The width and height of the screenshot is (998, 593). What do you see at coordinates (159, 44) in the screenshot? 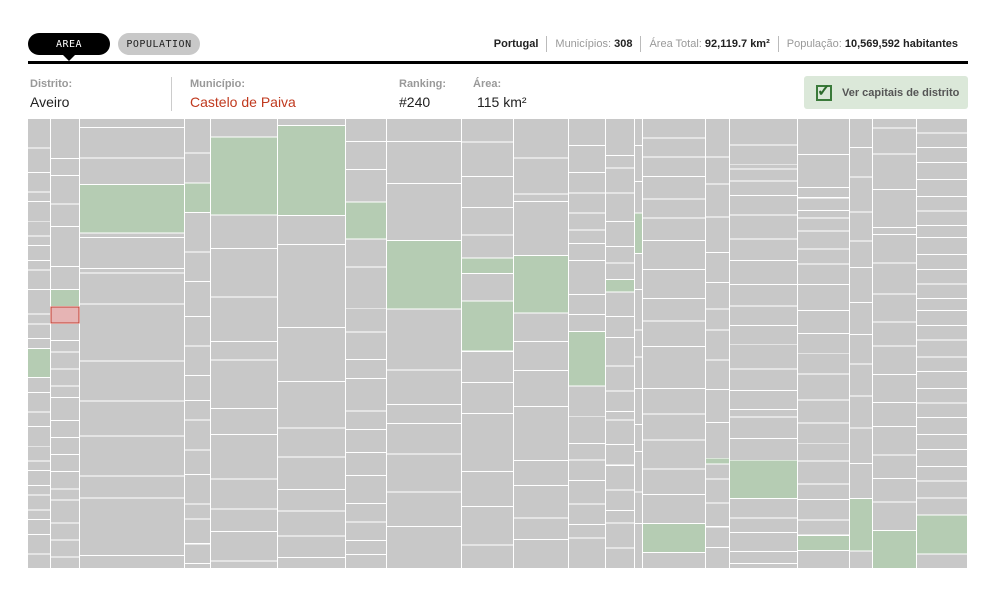
I see `tab-population: POPULATION` at bounding box center [159, 44].